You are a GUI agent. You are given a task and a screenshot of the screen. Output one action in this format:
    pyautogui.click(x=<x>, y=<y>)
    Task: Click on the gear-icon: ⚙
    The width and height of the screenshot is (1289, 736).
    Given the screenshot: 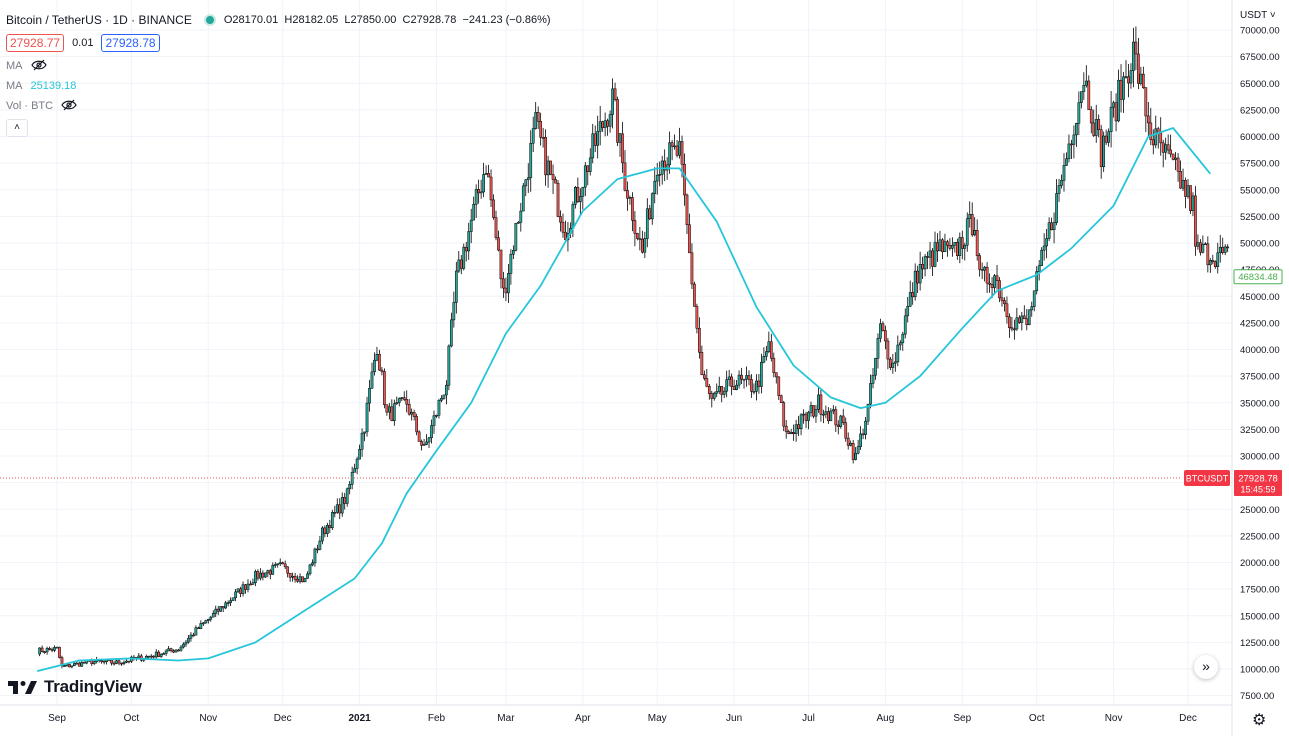 What is the action you would take?
    pyautogui.click(x=1259, y=720)
    